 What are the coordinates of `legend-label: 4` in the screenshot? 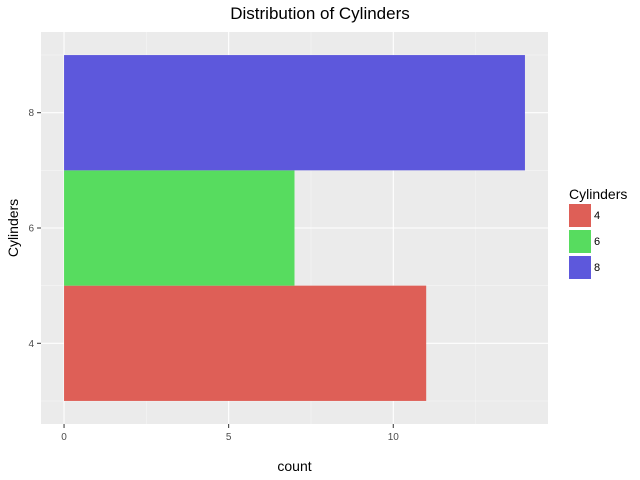 It's located at (597, 216).